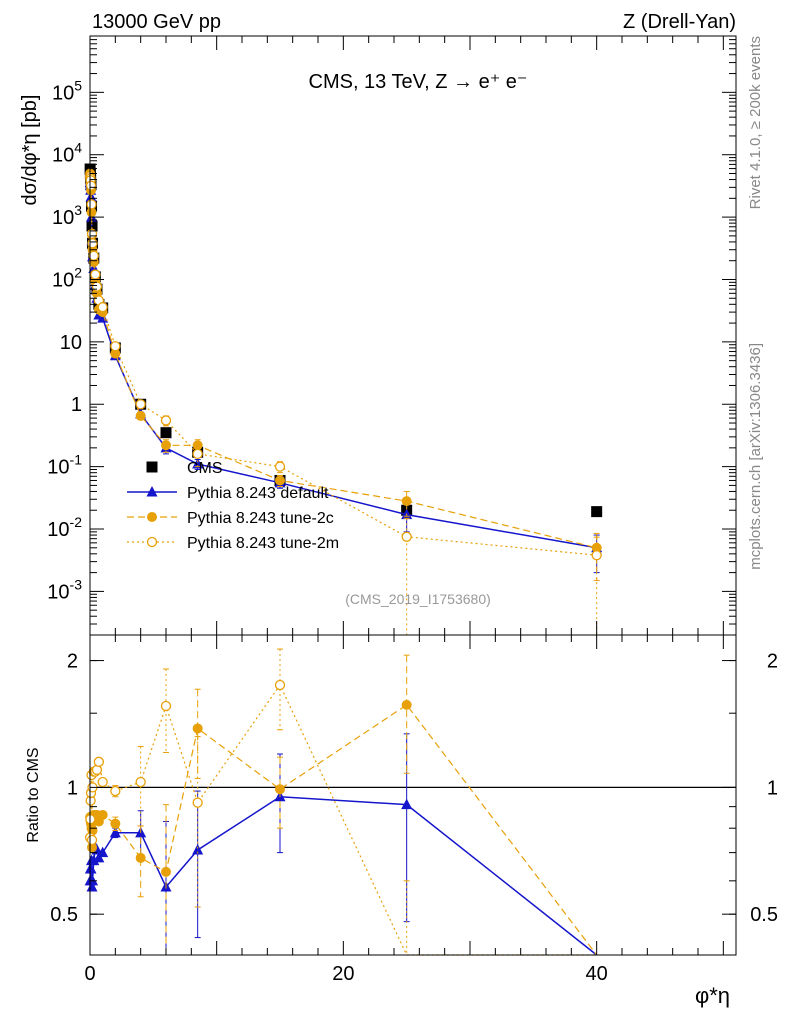  I want to click on main-ytick-label: 10⁴, so click(67, 153).